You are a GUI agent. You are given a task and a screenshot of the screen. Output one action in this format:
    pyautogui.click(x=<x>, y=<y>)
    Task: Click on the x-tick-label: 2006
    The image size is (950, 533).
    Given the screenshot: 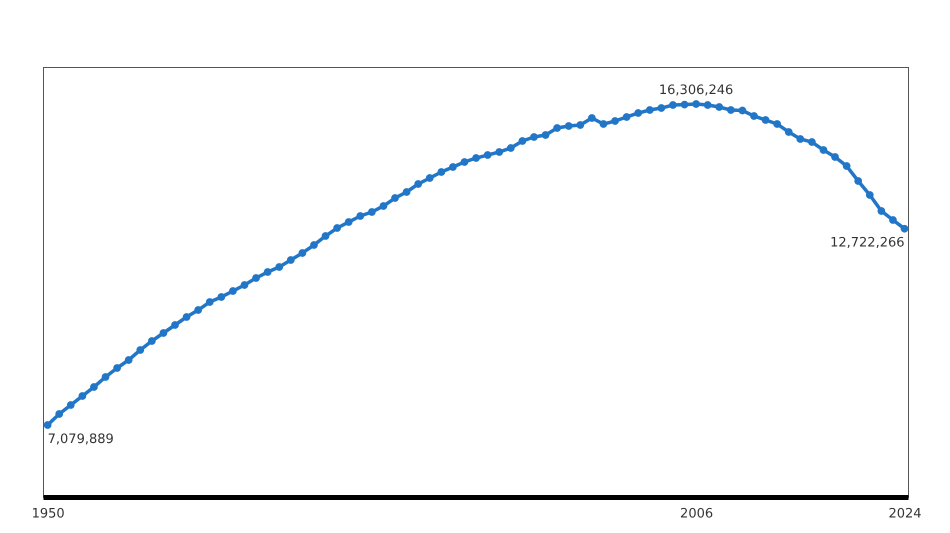 What is the action you would take?
    pyautogui.click(x=697, y=514)
    